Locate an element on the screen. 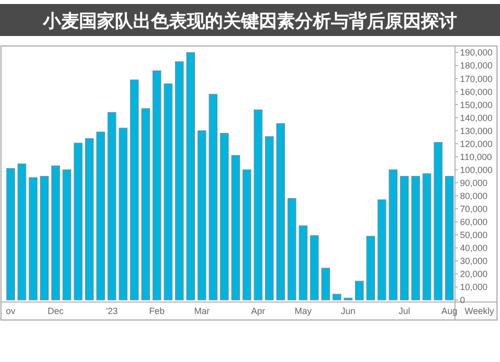 The width and height of the screenshot is (500, 362). x-tick-label: Mar is located at coordinates (202, 311).